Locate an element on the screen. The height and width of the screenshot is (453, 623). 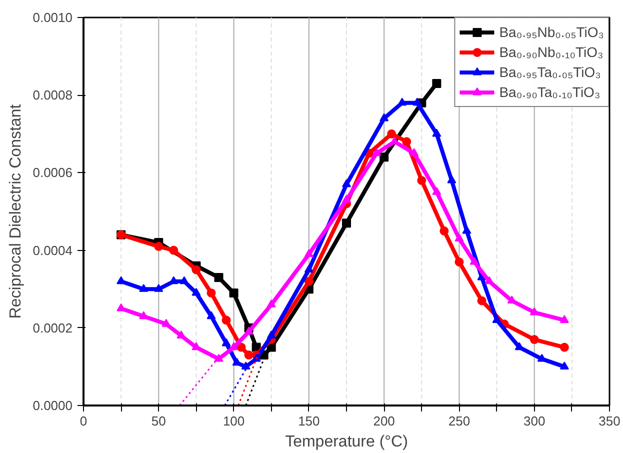
legend-label: Ba₀.₉₅Ta₀.₀₅TiO₃ is located at coordinates (550, 72).